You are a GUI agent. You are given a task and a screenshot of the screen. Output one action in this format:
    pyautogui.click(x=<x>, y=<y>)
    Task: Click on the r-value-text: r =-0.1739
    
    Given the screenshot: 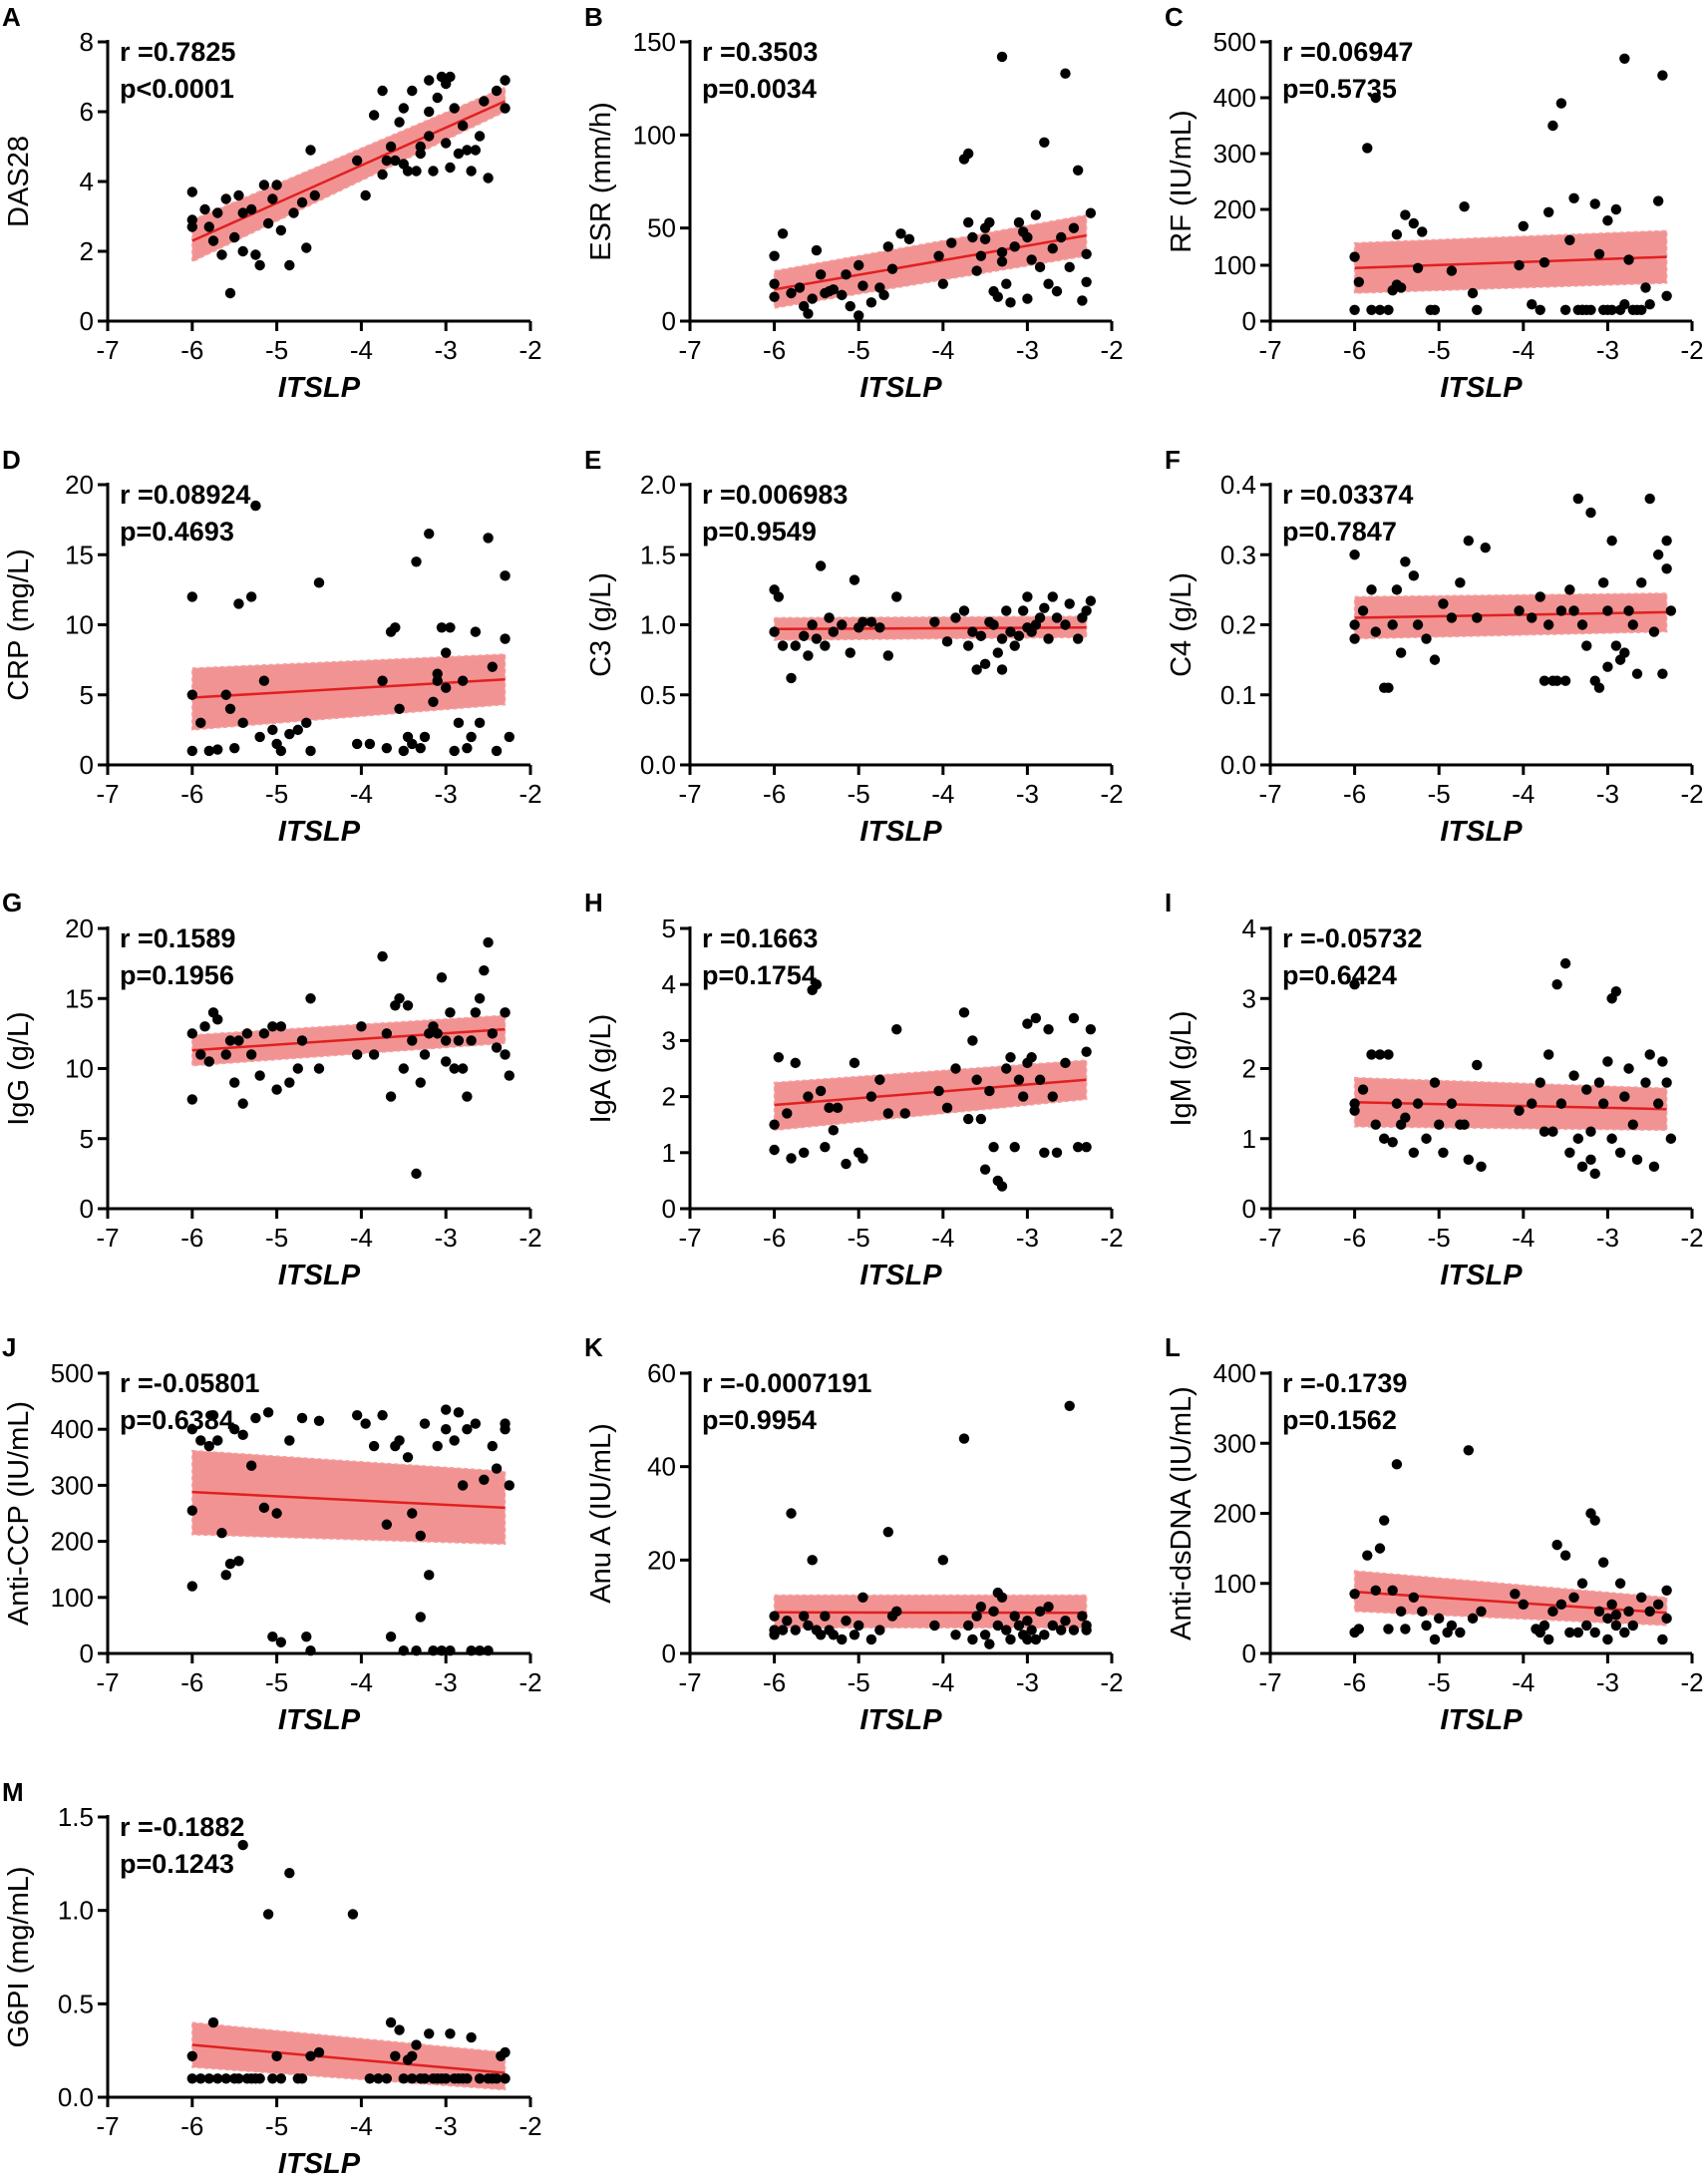 What is the action you would take?
    pyautogui.click(x=1344, y=1383)
    